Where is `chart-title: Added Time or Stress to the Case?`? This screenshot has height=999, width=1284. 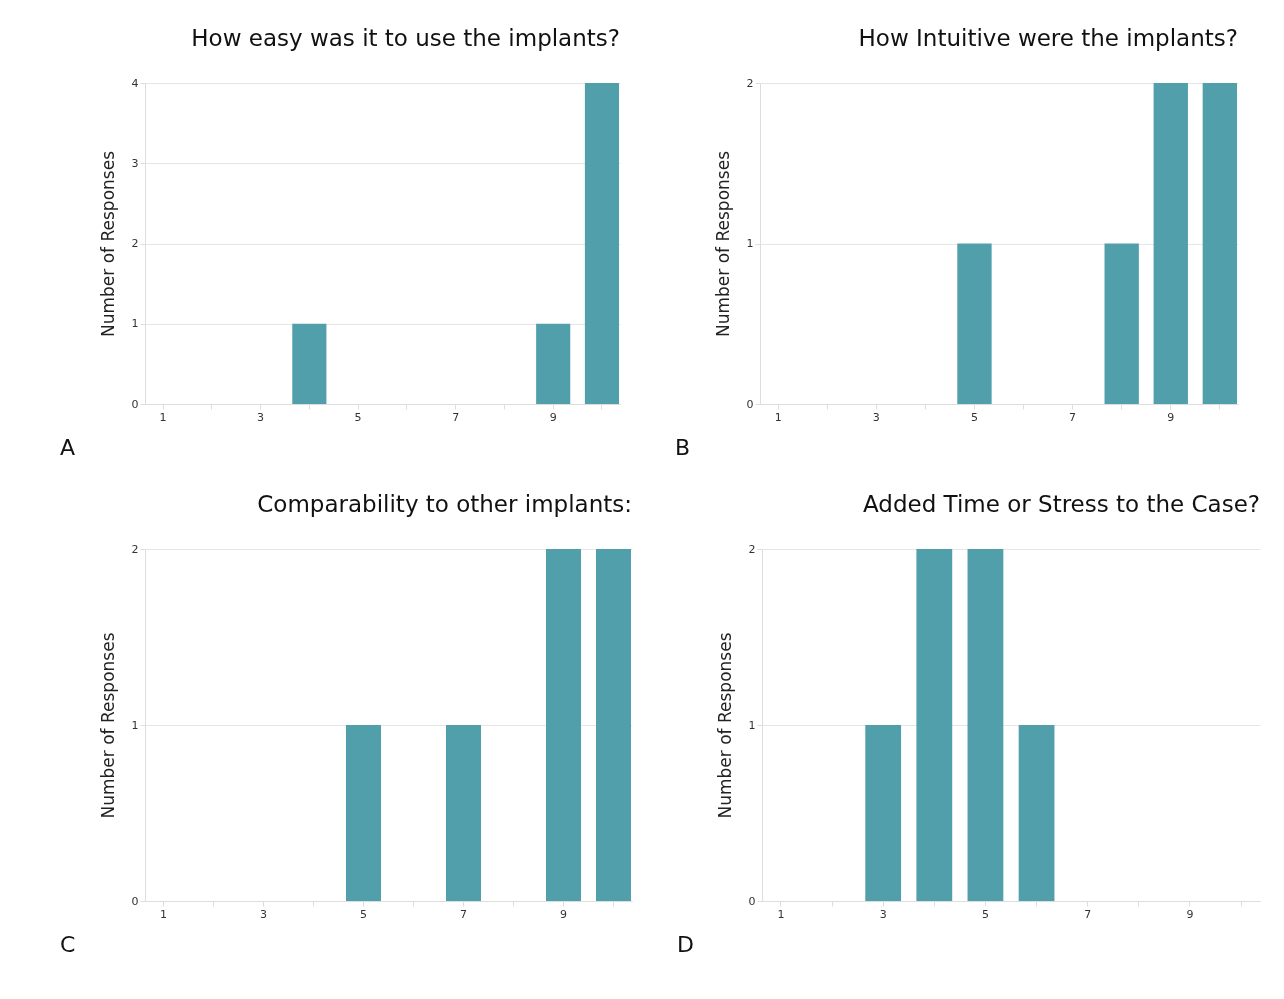 chart-title: Added Time or Stress to the Case? is located at coordinates (1061, 504).